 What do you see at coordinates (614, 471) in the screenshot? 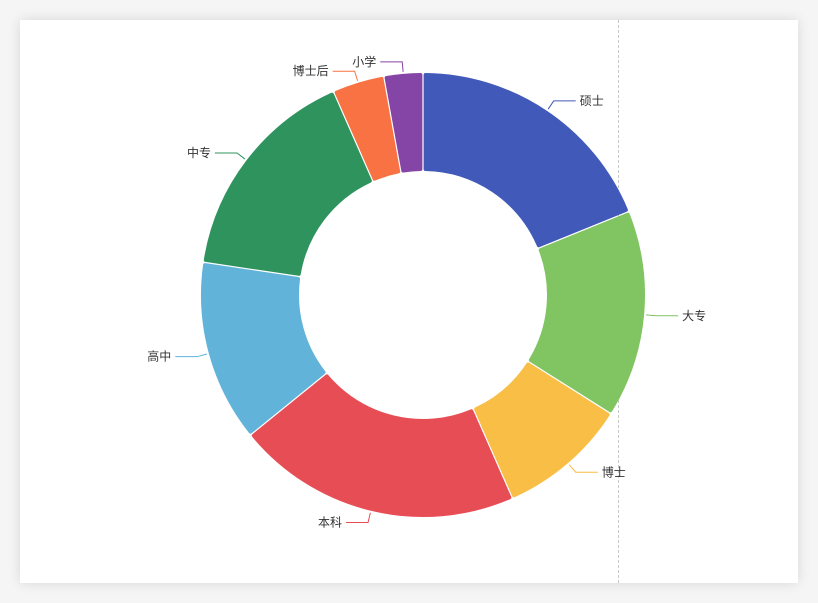
I see `slice-label-2: 博士` at bounding box center [614, 471].